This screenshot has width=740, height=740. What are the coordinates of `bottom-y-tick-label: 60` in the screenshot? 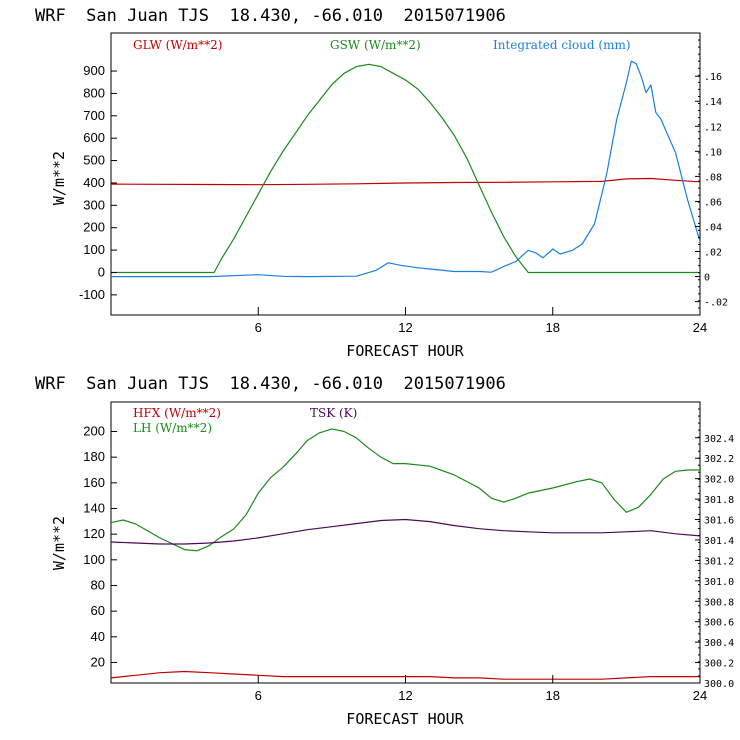 It's located at (98, 610).